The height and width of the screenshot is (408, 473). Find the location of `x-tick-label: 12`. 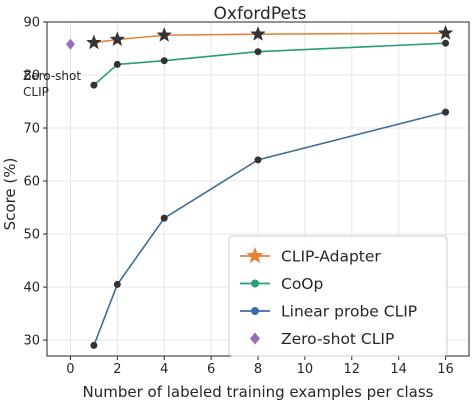

x-tick-label: 12 is located at coordinates (352, 369).